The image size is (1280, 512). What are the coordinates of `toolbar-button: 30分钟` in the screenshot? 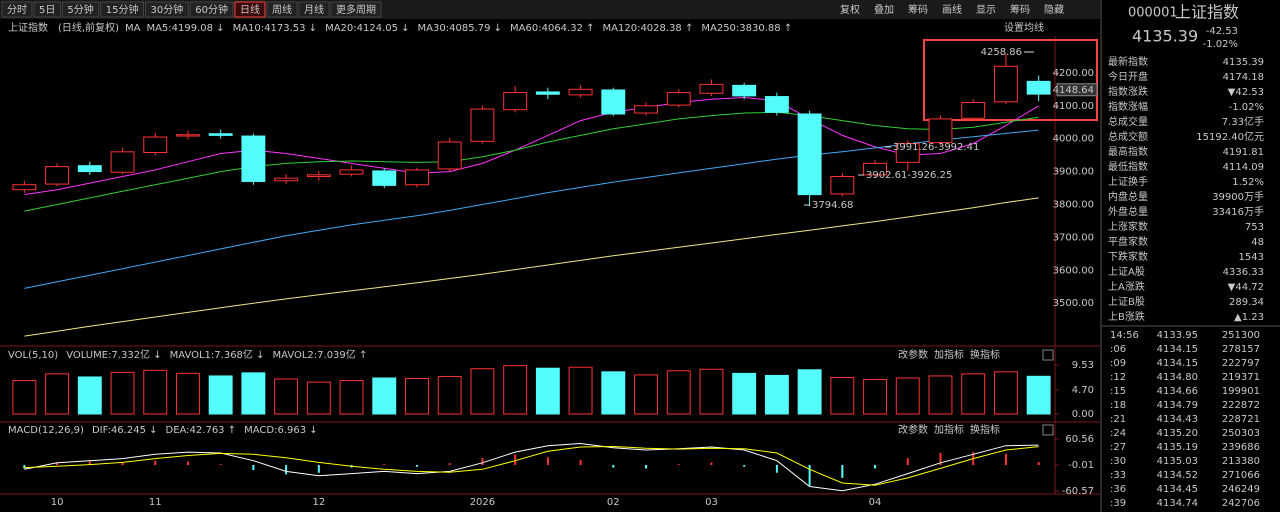 It's located at (166, 9).